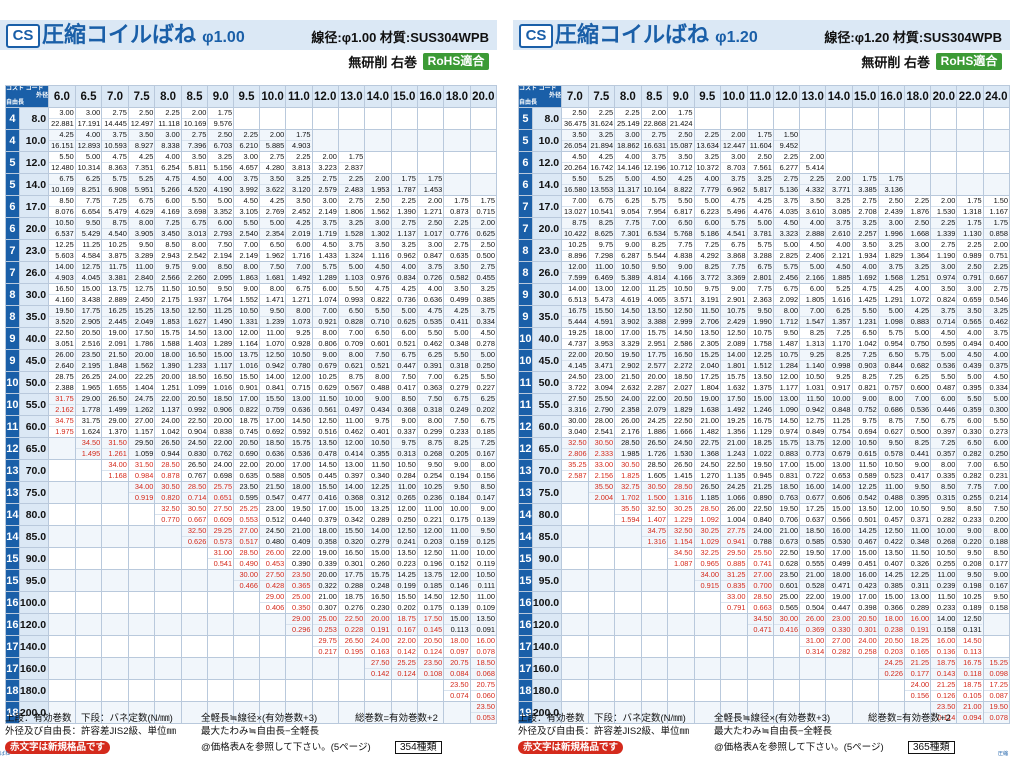 Image resolution: width=1010 pixels, height=758 pixels. What do you see at coordinates (710, 509) in the screenshot?
I see `active-coils: 28.50` at bounding box center [710, 509].